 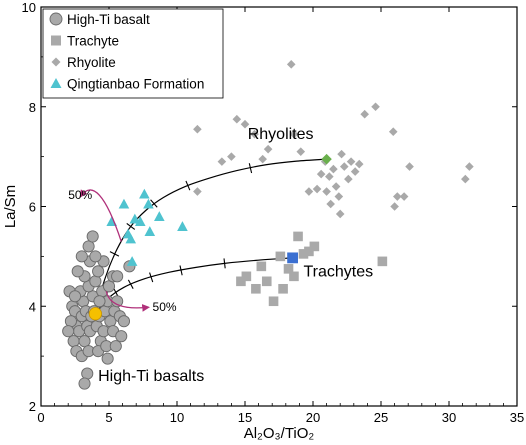 I want to click on y-tick-label: 8, so click(x=32, y=107).